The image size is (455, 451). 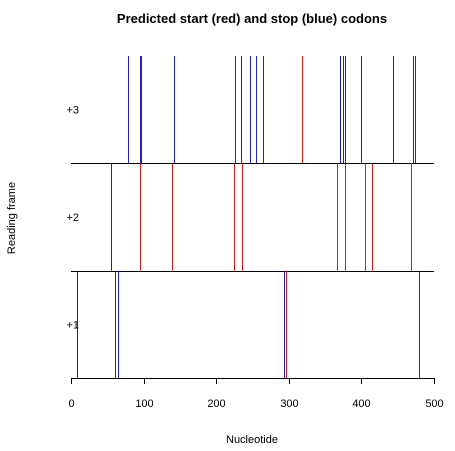 I want to click on y-axis-label: Reading frame, so click(x=12, y=218).